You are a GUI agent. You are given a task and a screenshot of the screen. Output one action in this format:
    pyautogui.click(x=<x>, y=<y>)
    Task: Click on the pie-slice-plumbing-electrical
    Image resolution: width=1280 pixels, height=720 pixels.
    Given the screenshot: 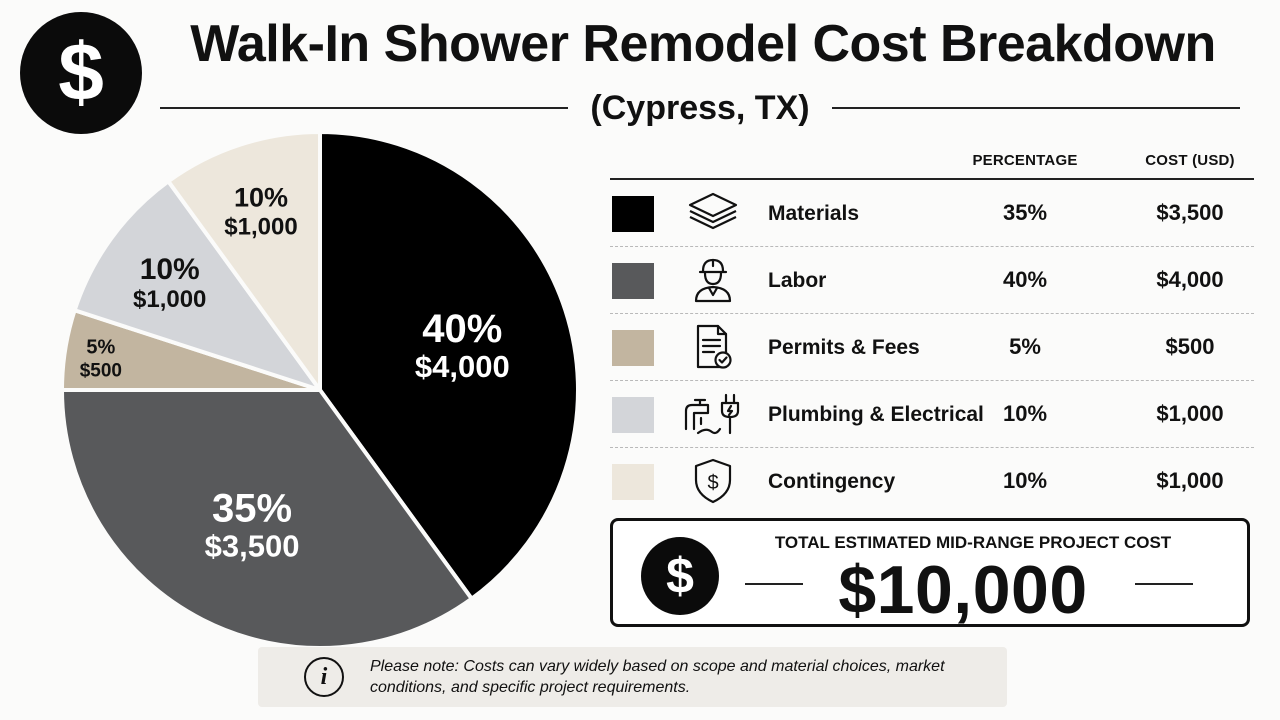 What is the action you would take?
    pyautogui.click(x=197, y=285)
    